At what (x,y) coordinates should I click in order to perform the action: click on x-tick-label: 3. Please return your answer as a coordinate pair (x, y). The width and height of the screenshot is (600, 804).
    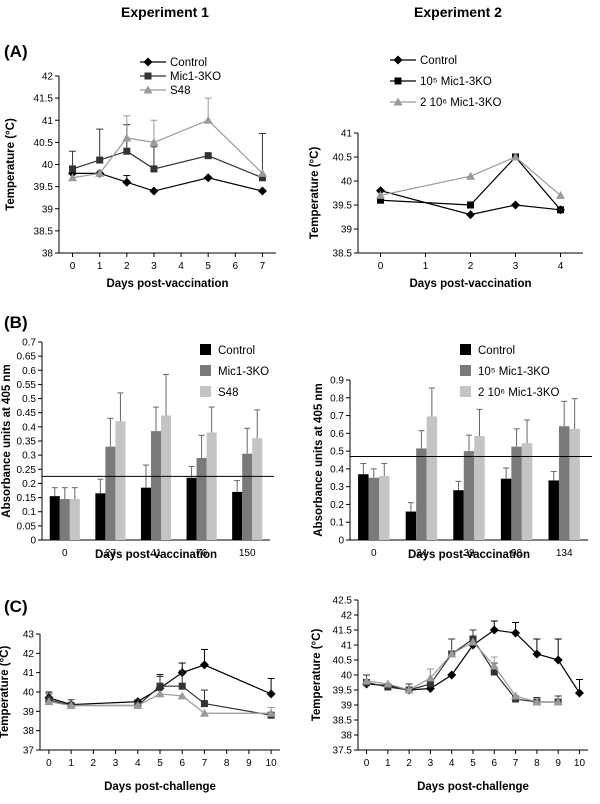
    Looking at the image, I should click on (516, 266).